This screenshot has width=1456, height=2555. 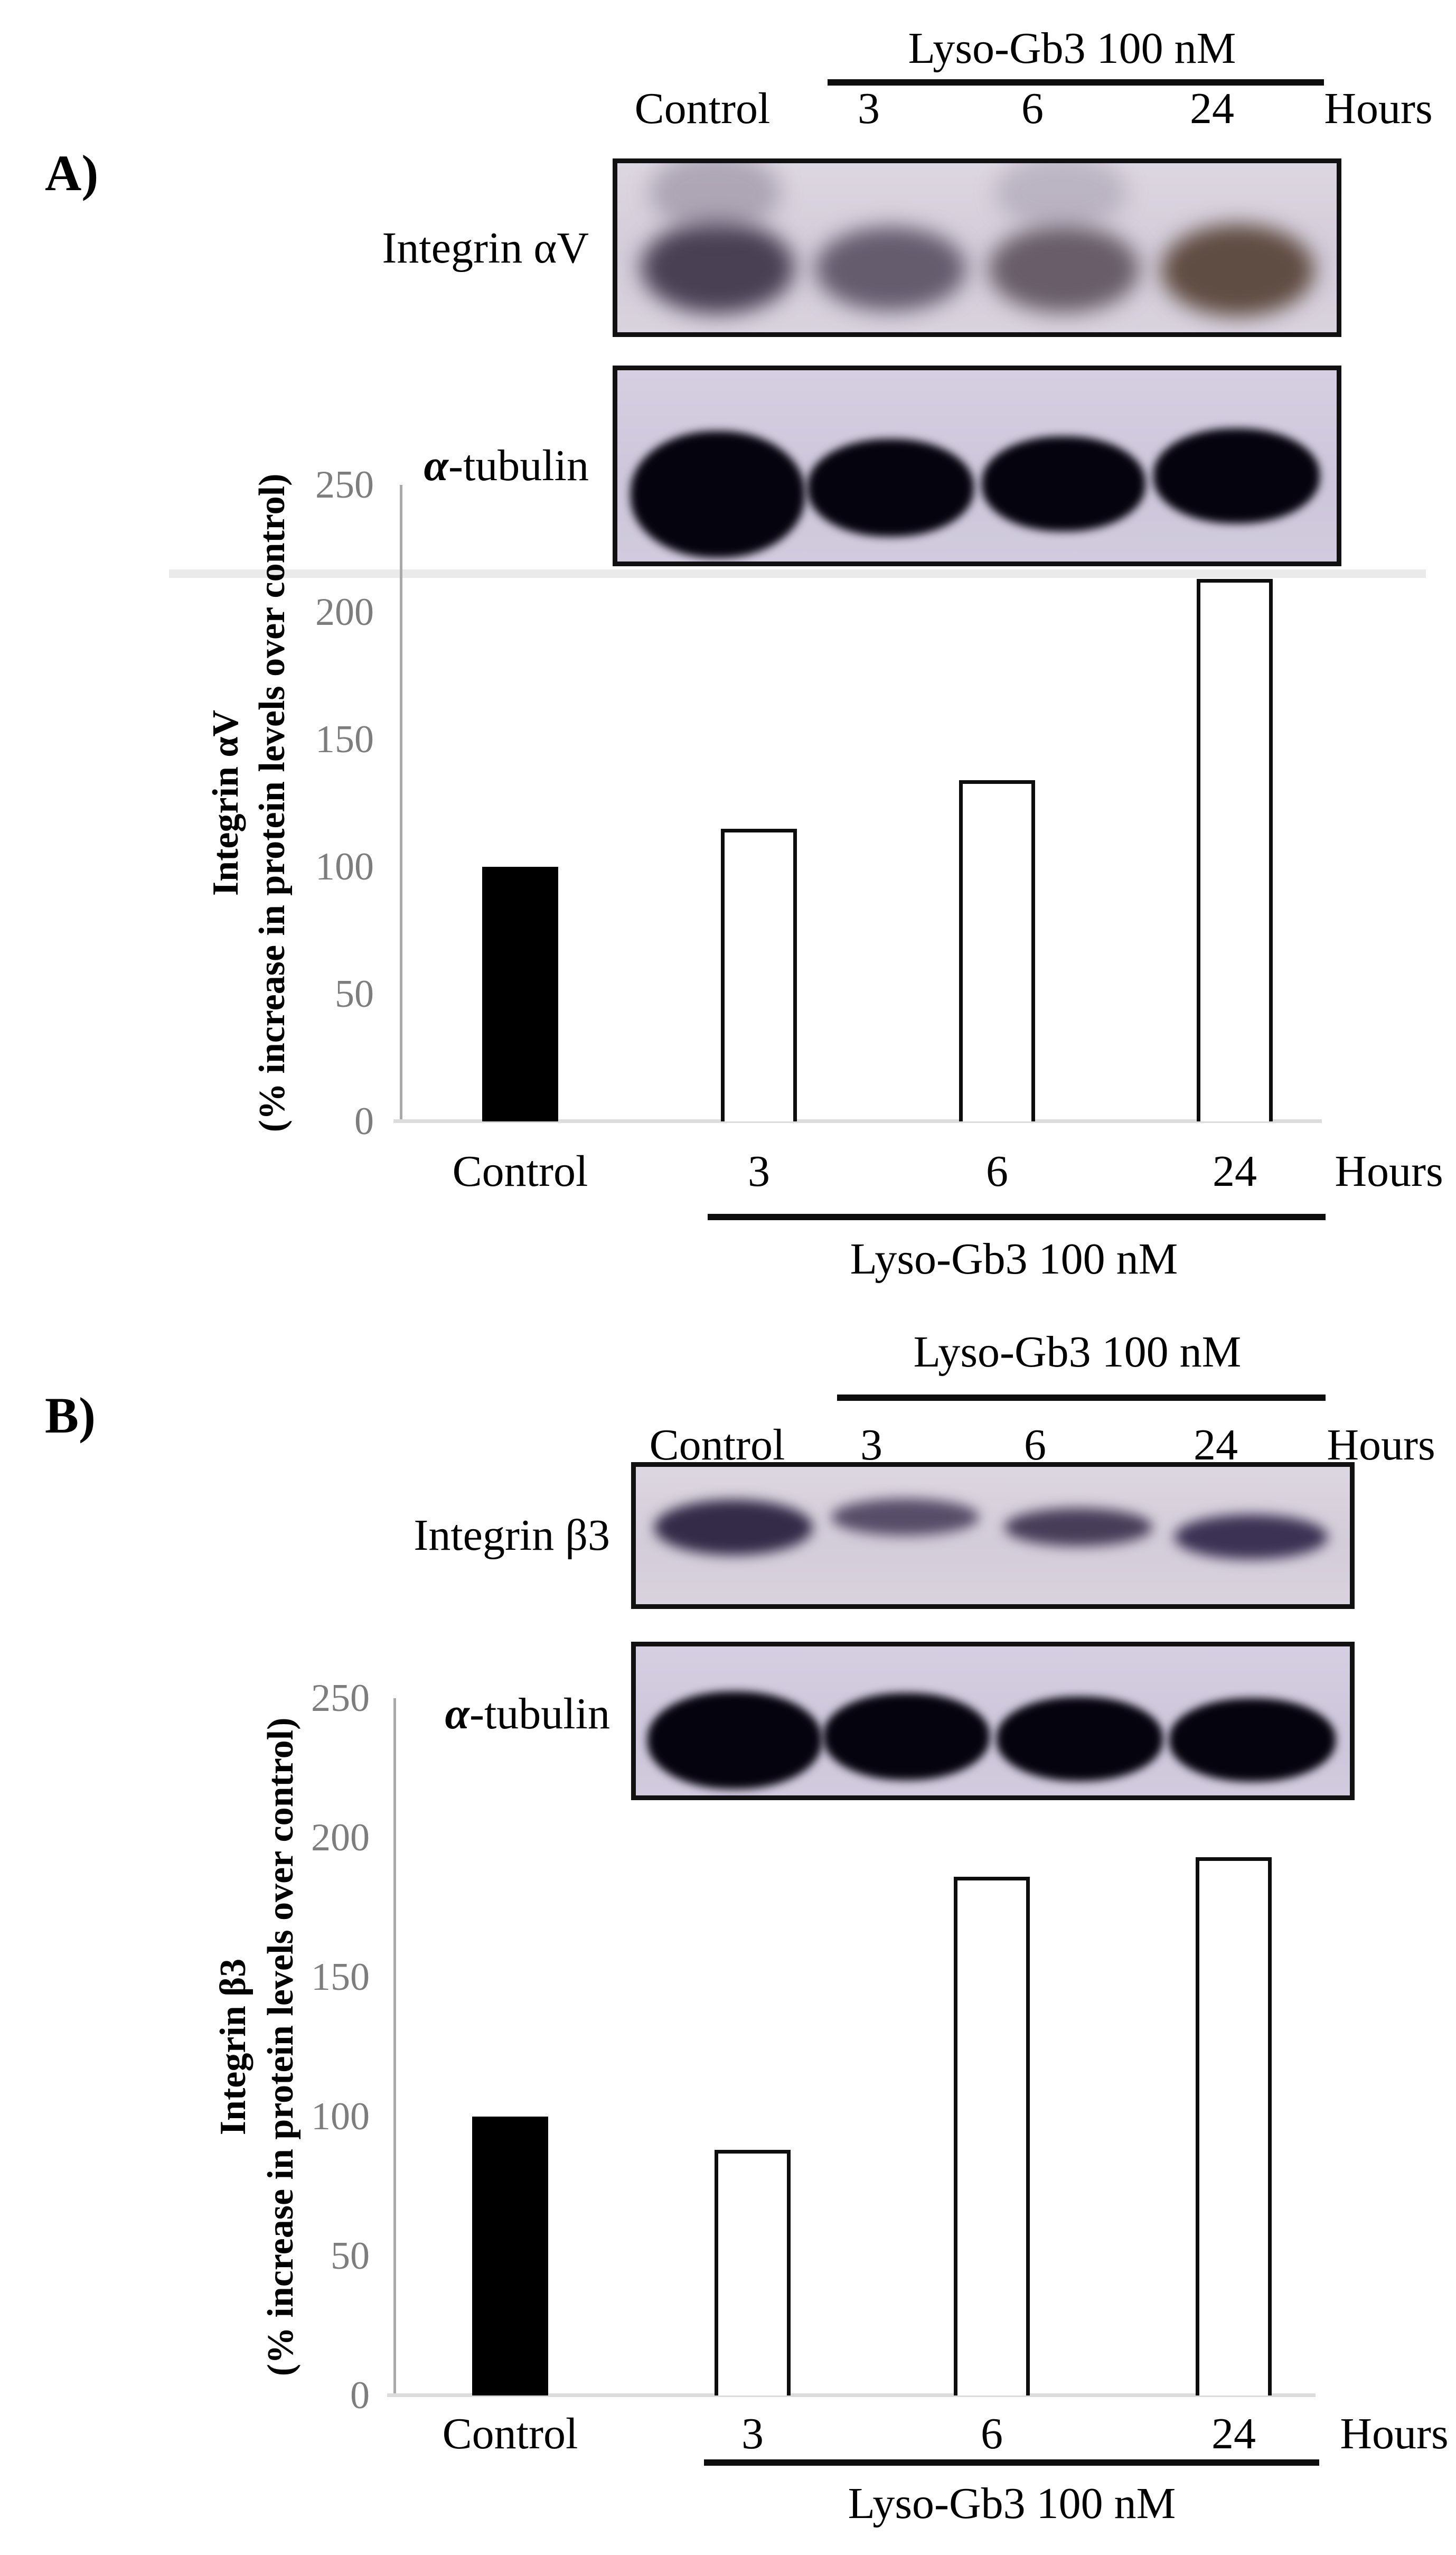 I want to click on panel-b-lane-24h: 24, so click(x=1216, y=1445).